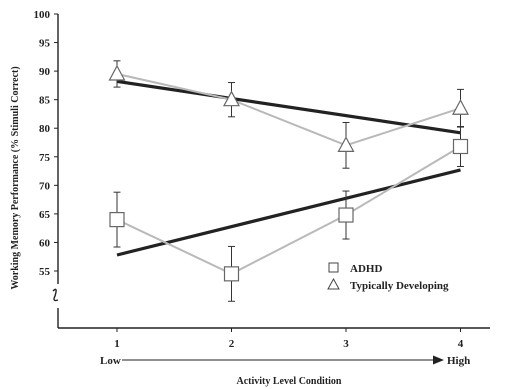  I want to click on legend: ADHD Typically Developing, so click(388, 277).